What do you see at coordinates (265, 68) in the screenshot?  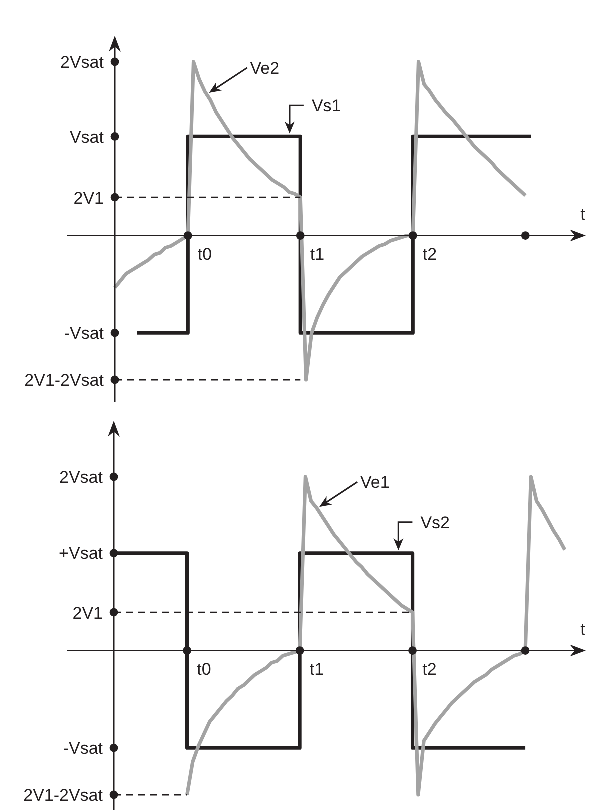 I see `text: Ve2` at bounding box center [265, 68].